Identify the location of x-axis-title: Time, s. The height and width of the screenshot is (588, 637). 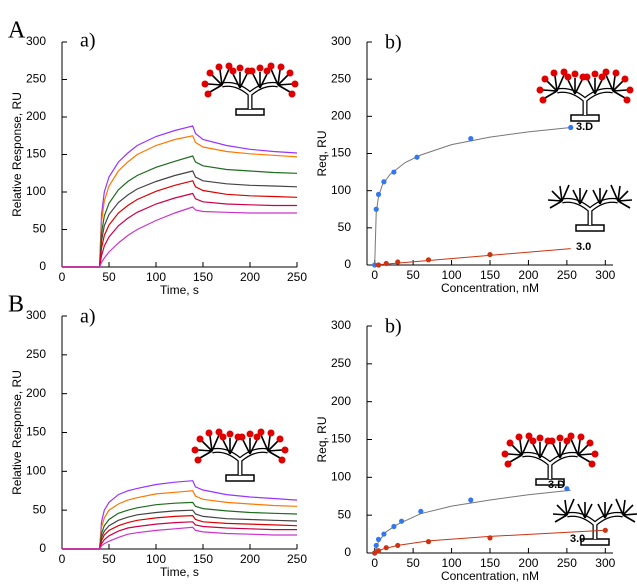
(179, 290).